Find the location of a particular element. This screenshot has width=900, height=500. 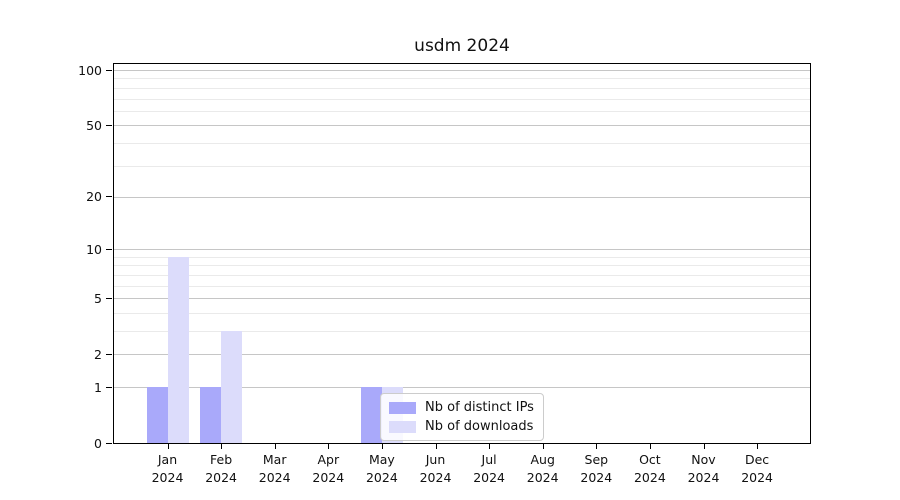

x-tick-mark-feb is located at coordinates (222, 446).